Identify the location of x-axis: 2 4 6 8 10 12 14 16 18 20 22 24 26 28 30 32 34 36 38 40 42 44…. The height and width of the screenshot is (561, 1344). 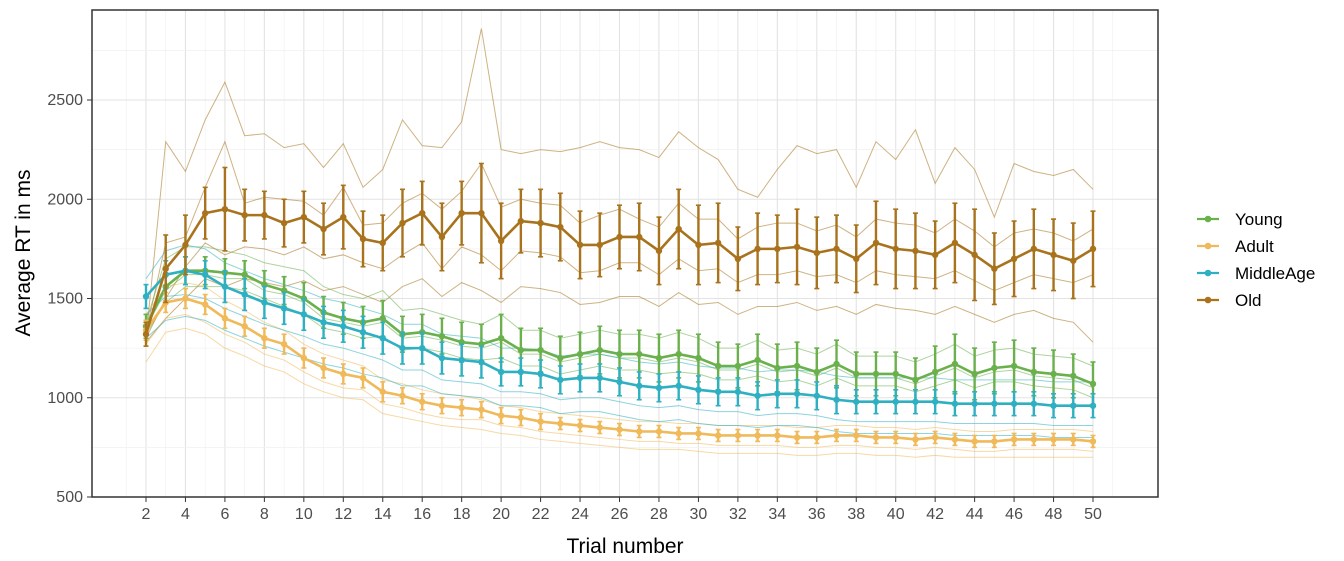
(622, 510).